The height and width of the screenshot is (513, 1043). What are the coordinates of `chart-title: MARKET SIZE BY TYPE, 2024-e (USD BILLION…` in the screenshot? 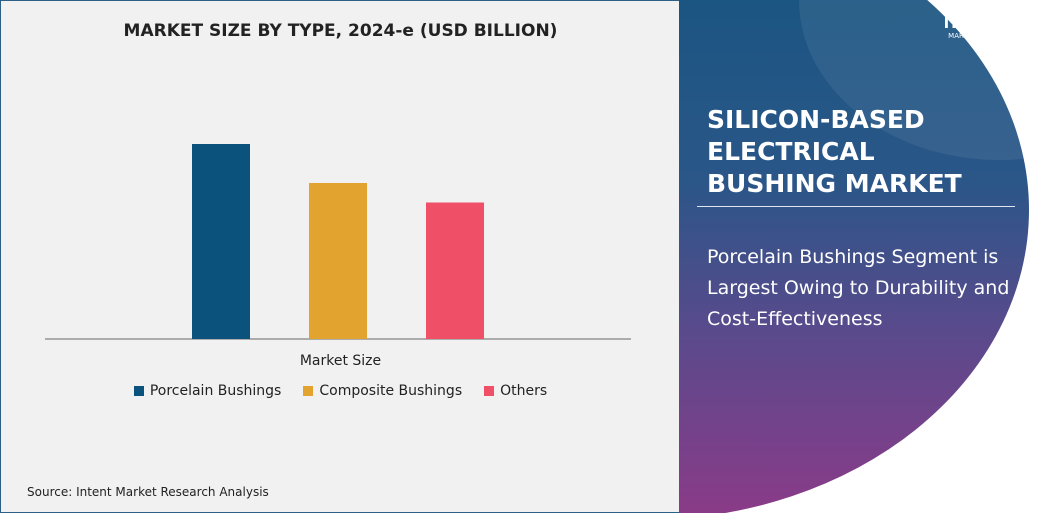 It's located at (340, 31).